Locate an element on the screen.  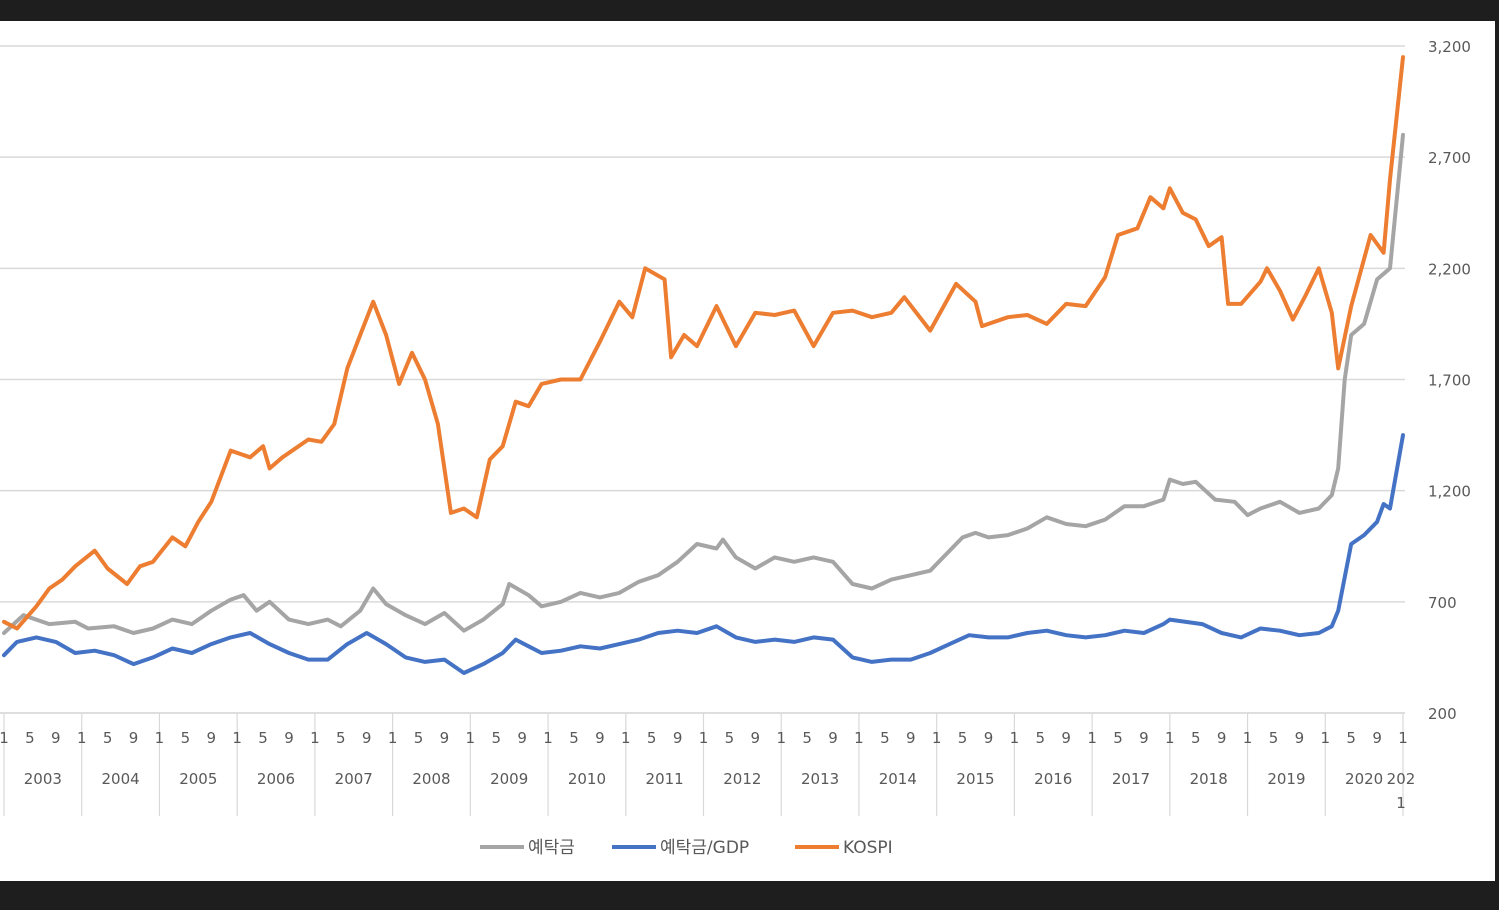
year-label: 2018 is located at coordinates (1209, 779).